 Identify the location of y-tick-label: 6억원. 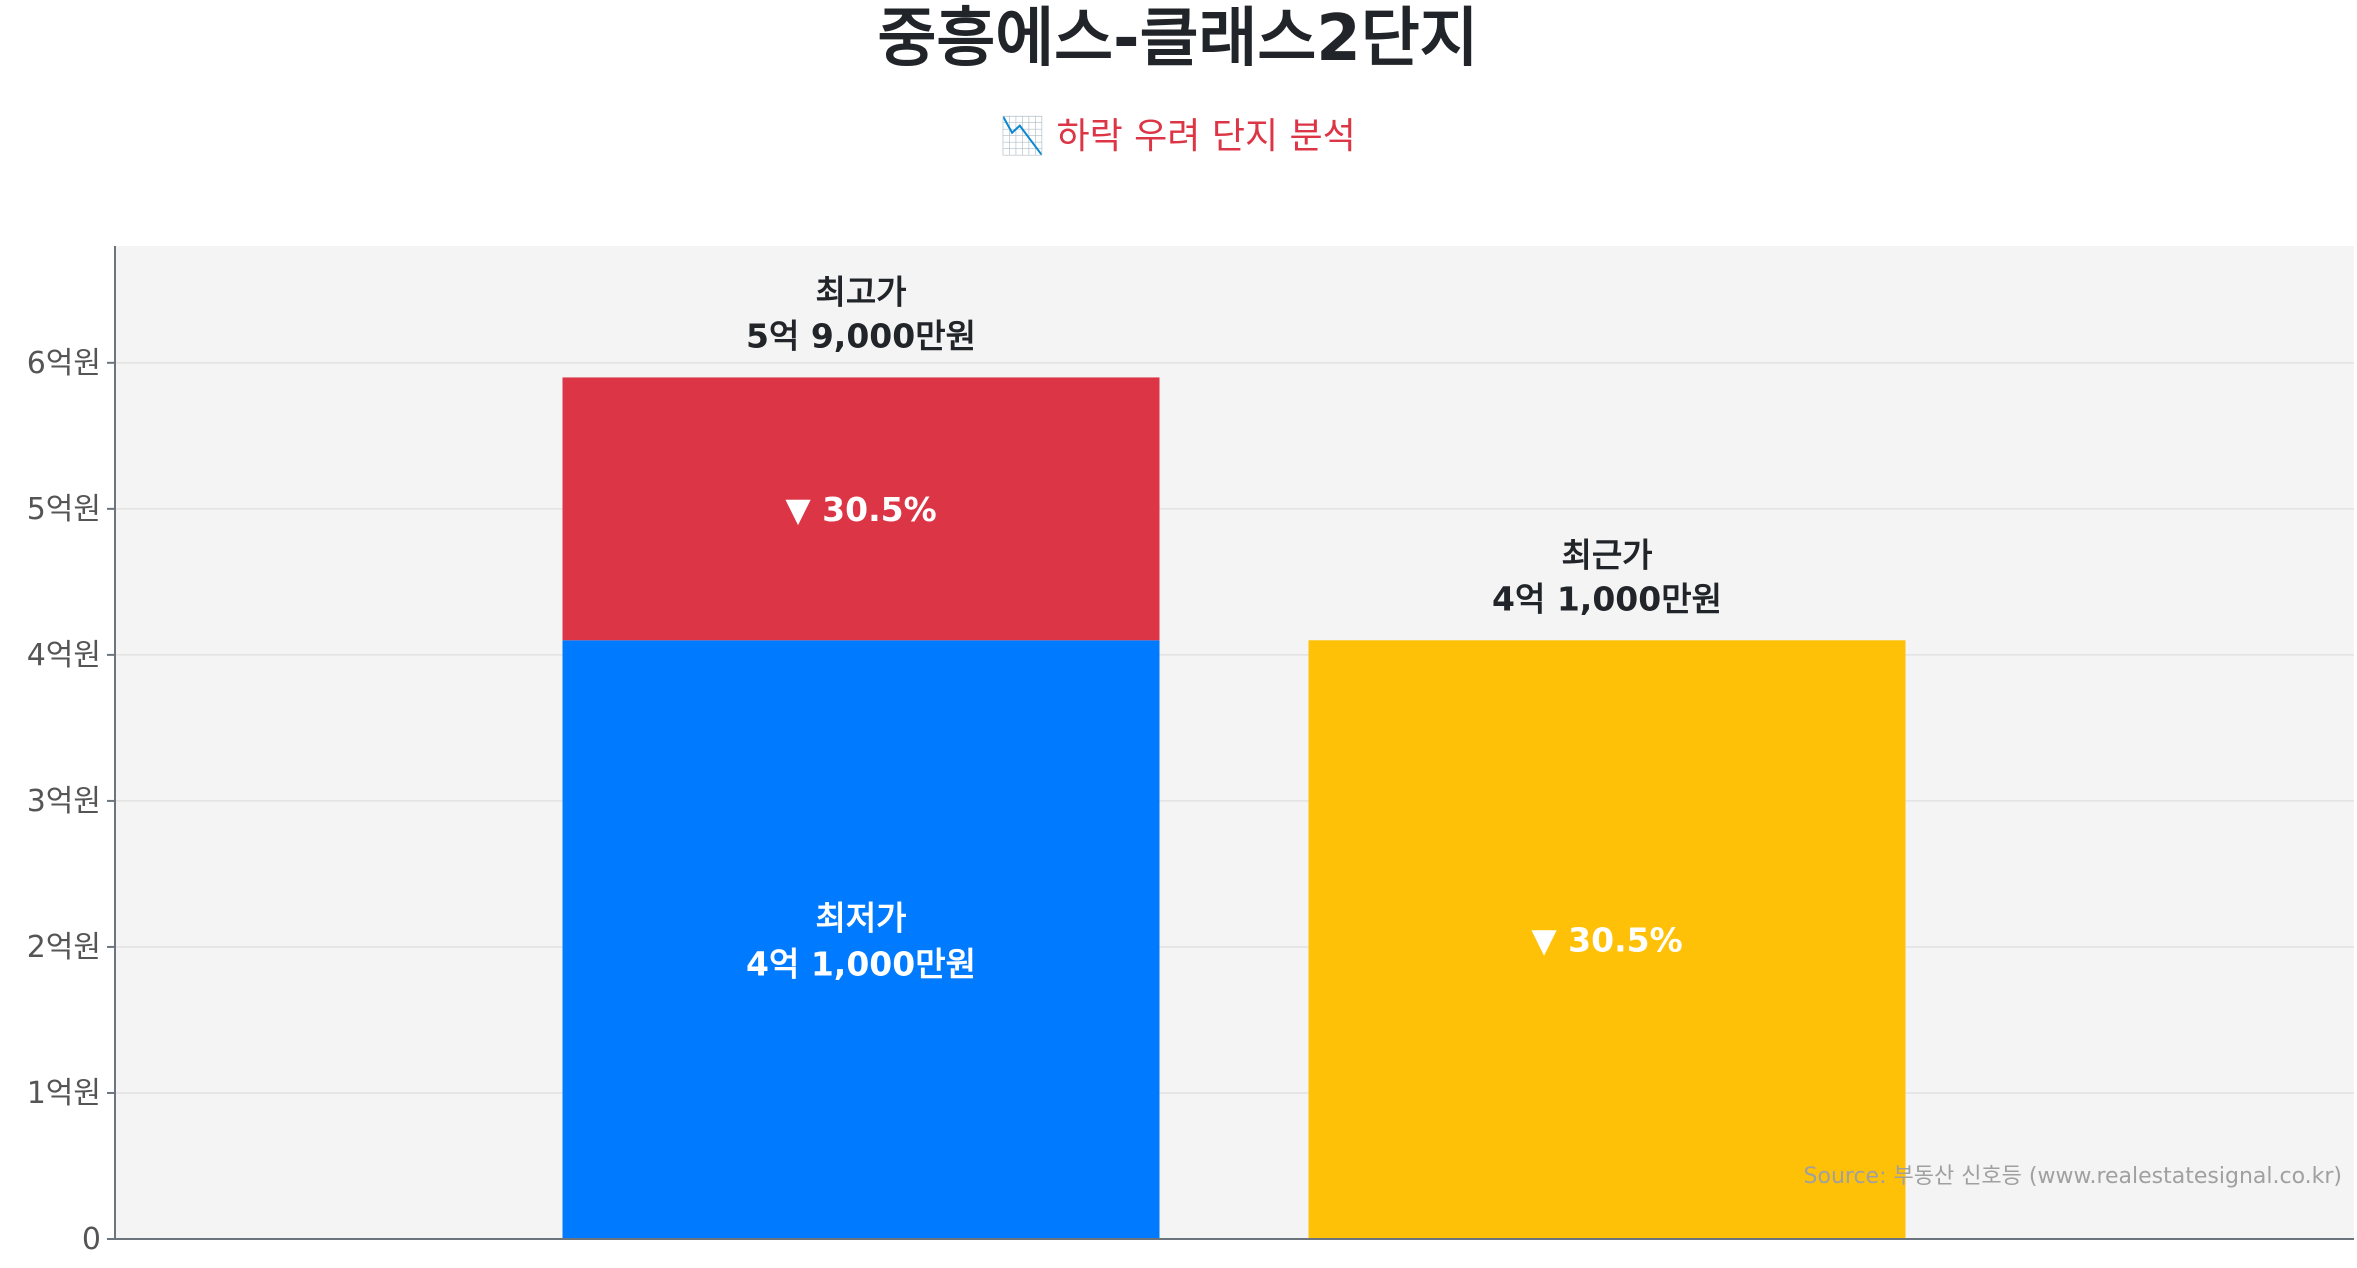
(64, 363).